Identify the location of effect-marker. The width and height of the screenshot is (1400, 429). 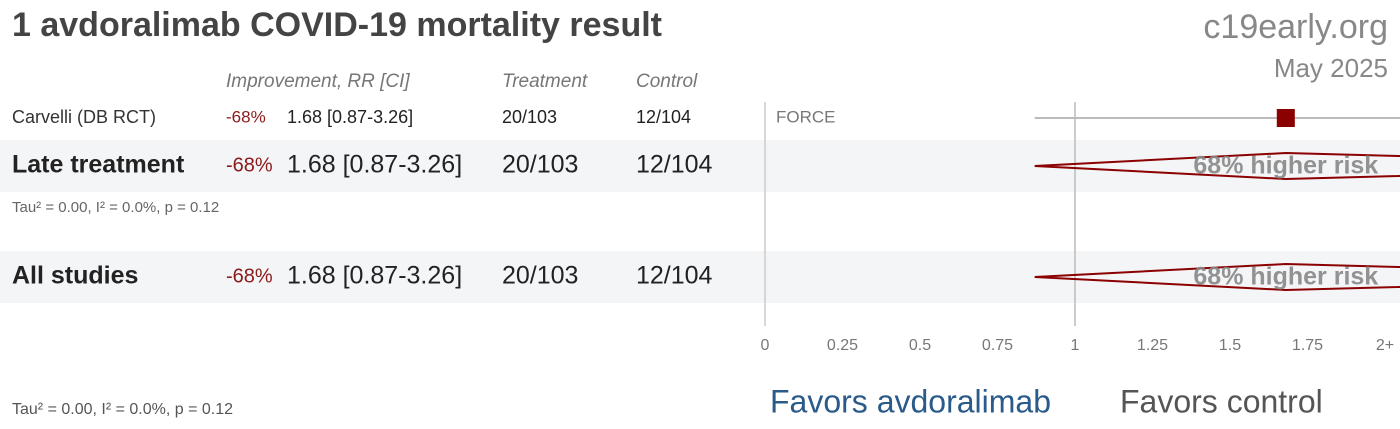
(1285, 118).